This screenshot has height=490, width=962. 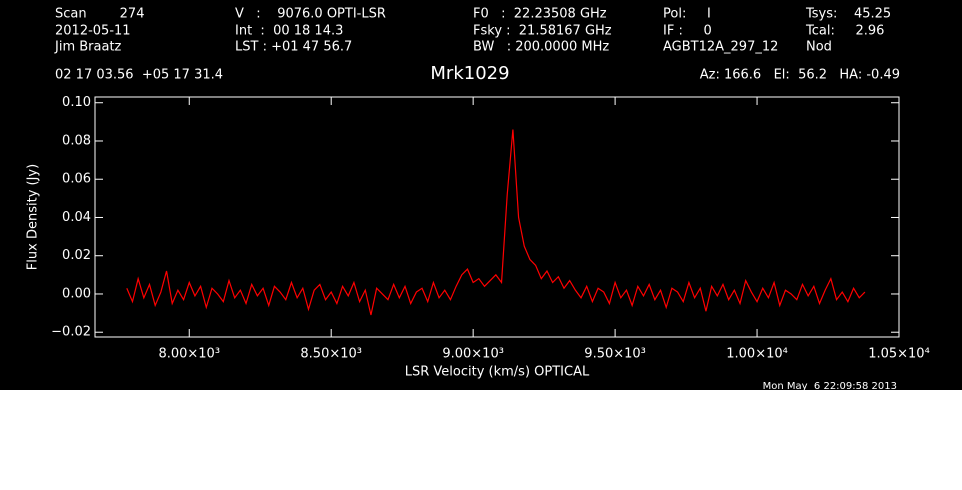 I want to click on x-tick-label: 8.50×10³, so click(x=331, y=354).